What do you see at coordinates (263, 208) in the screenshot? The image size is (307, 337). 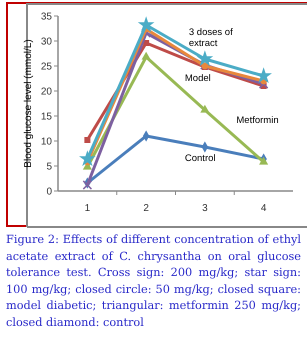 I see `x-tick-label: 4` at bounding box center [263, 208].